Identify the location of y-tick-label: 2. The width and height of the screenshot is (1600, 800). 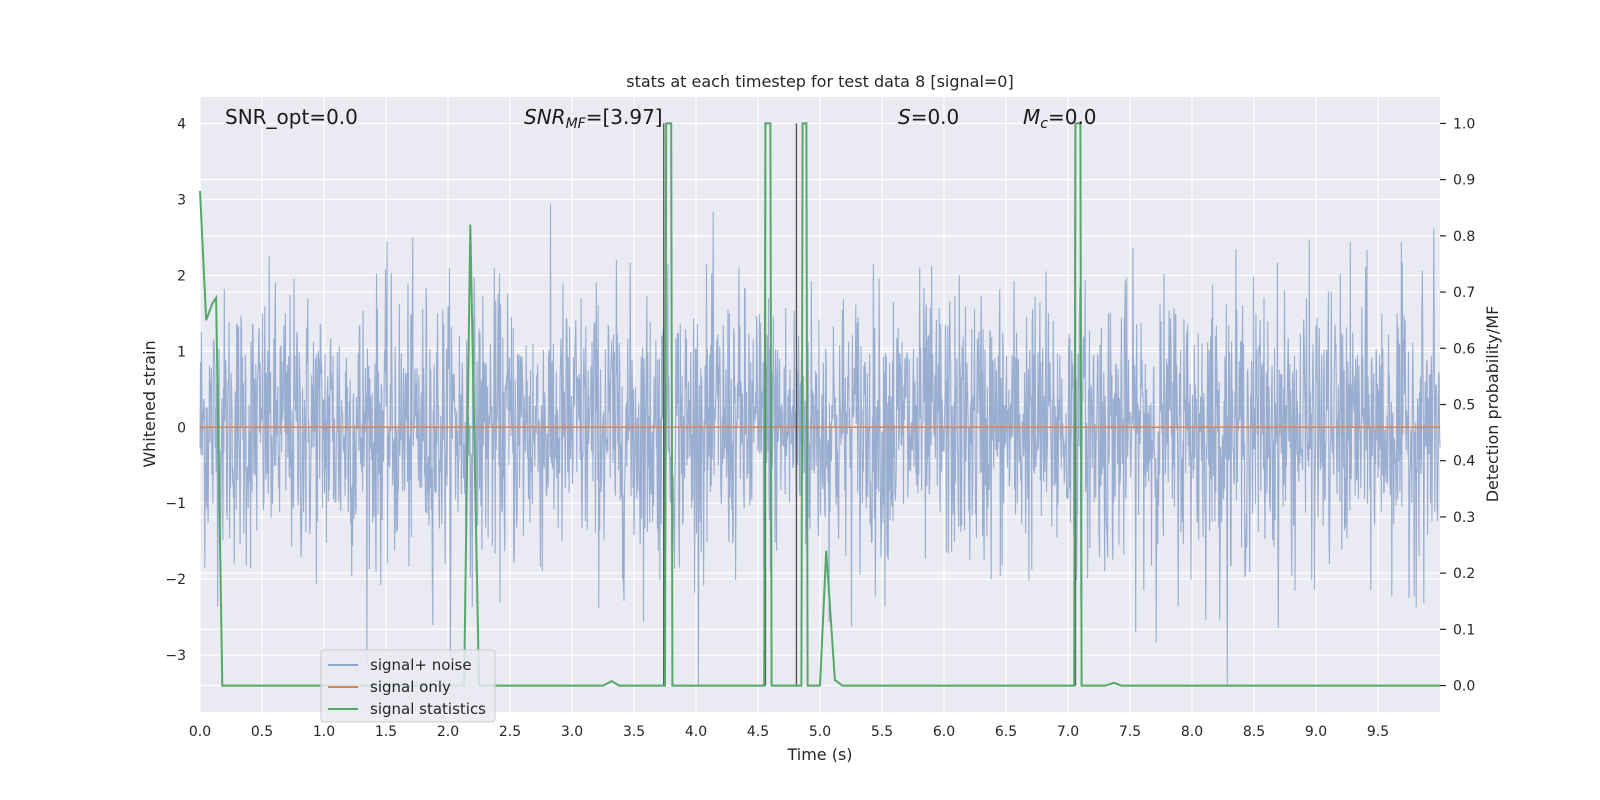
(181, 276).